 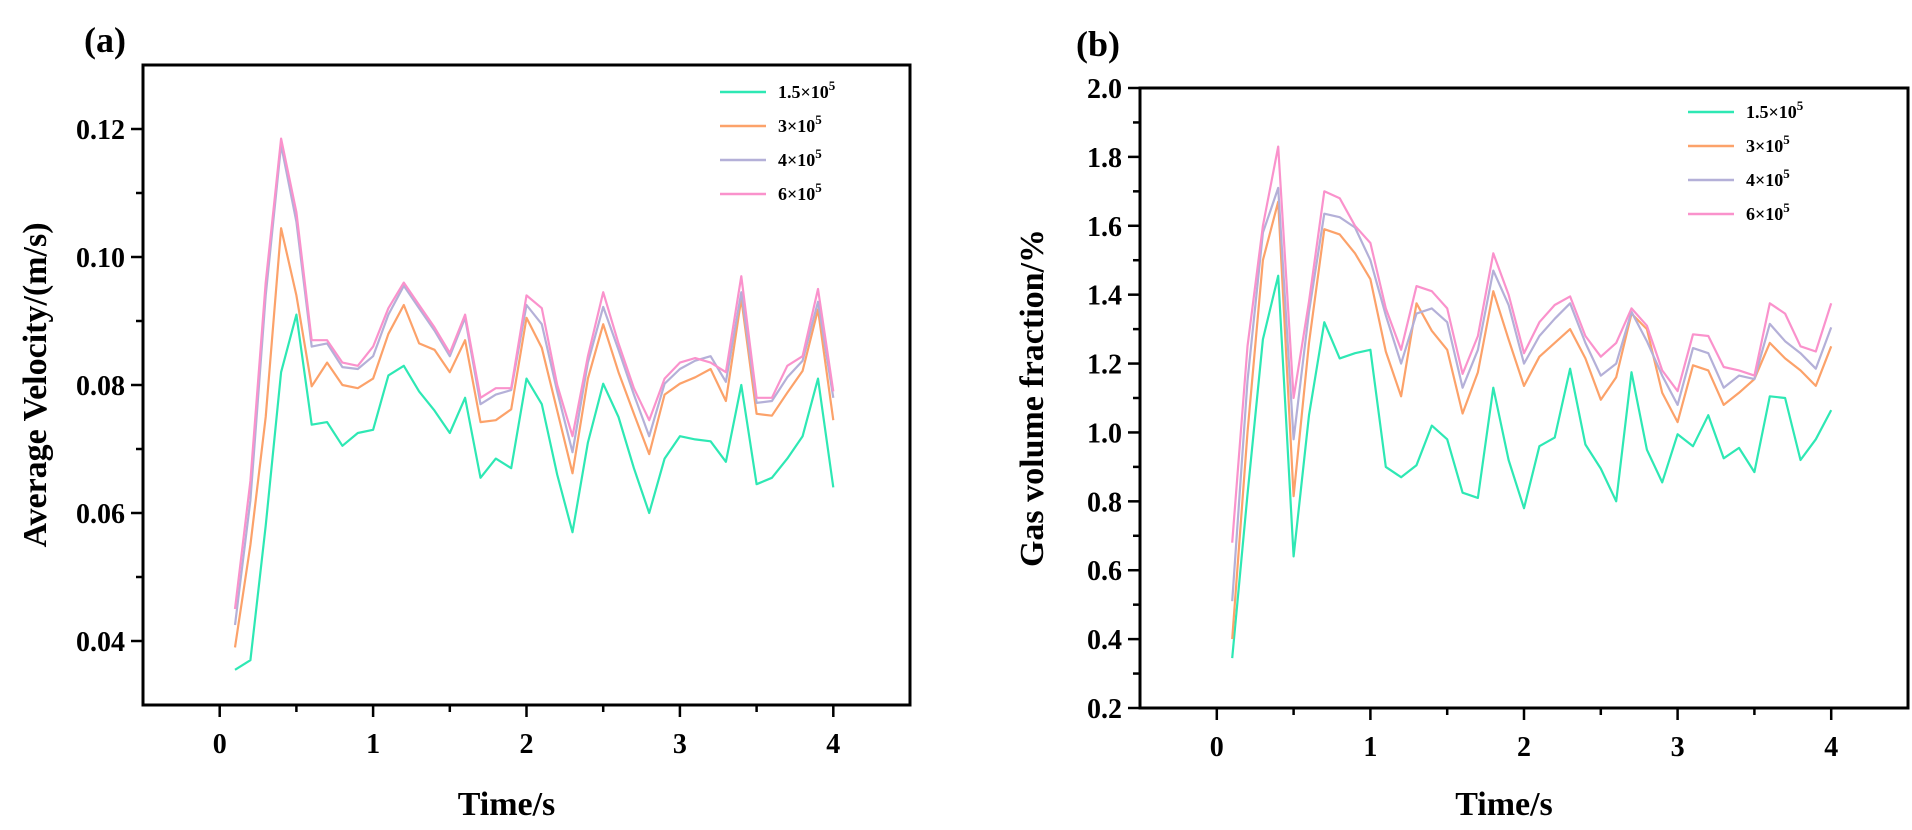 What do you see at coordinates (800, 192) in the screenshot?
I see `panel-a-legend-entry: 6×10⁵` at bounding box center [800, 192].